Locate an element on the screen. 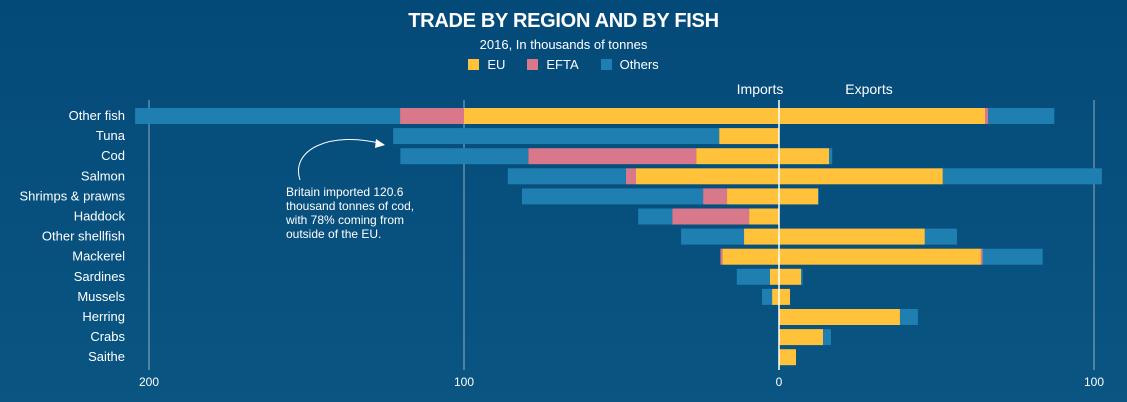  category-label: Haddock is located at coordinates (100, 216).